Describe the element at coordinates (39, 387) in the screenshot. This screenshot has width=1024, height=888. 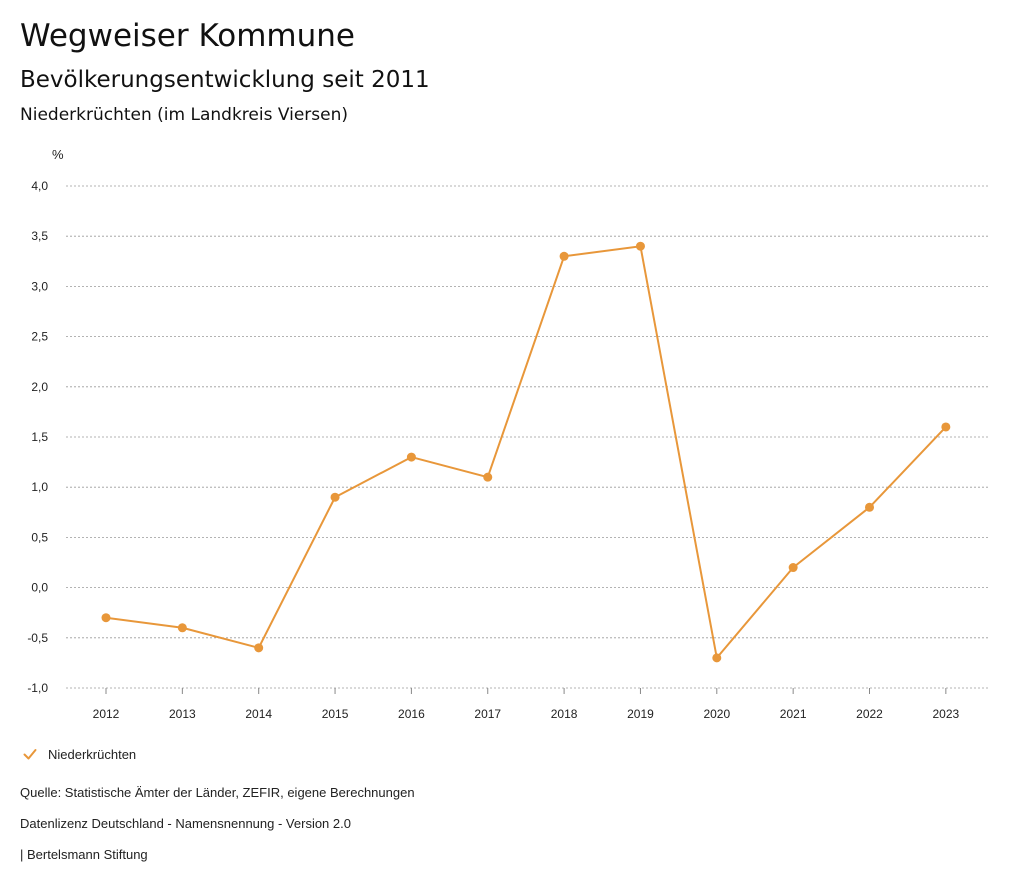
I see `y-tick-label: 2,0` at that location.